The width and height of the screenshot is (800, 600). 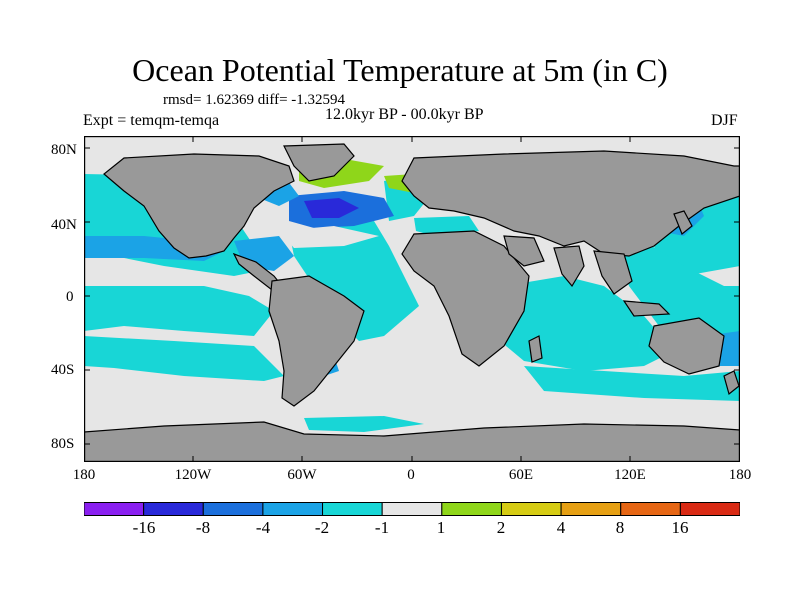 I want to click on colorbar-label: 16, so click(x=680, y=527).